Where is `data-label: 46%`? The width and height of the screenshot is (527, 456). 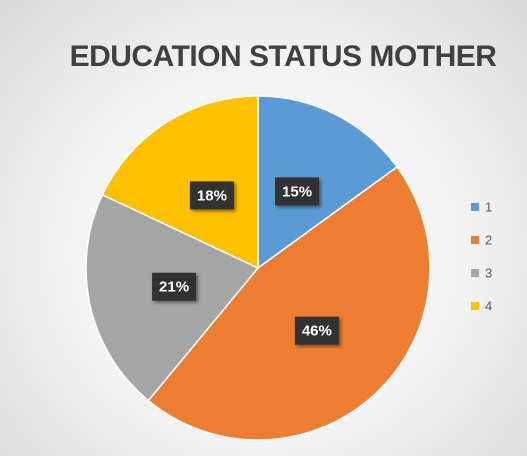
data-label: 46% is located at coordinates (317, 331).